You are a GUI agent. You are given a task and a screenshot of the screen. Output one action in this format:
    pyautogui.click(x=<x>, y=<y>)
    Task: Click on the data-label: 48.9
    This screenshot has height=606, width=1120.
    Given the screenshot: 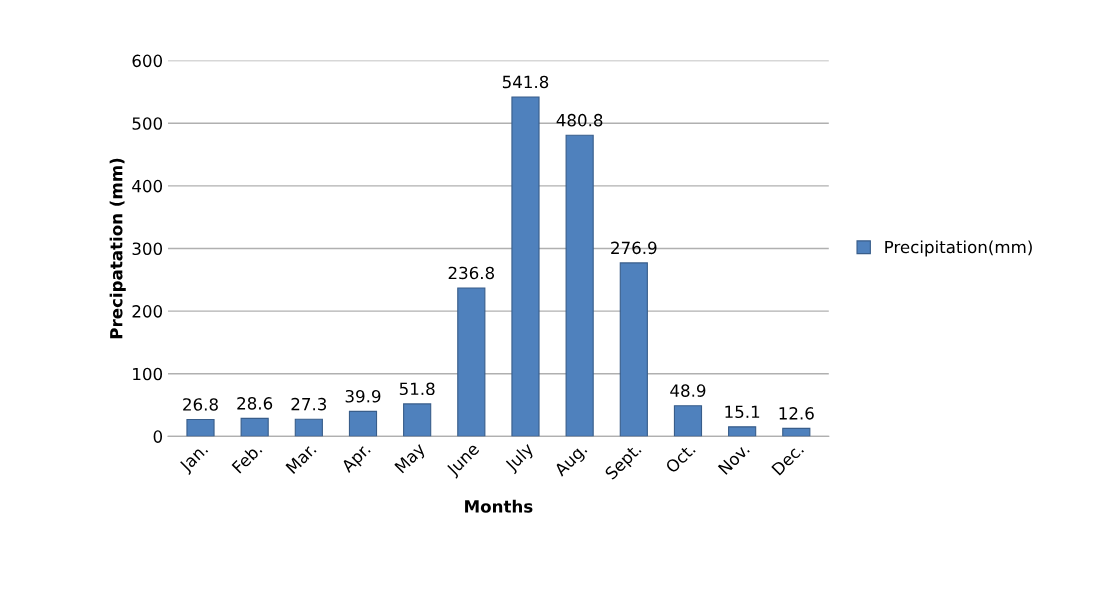 What is the action you would take?
    pyautogui.click(x=688, y=390)
    